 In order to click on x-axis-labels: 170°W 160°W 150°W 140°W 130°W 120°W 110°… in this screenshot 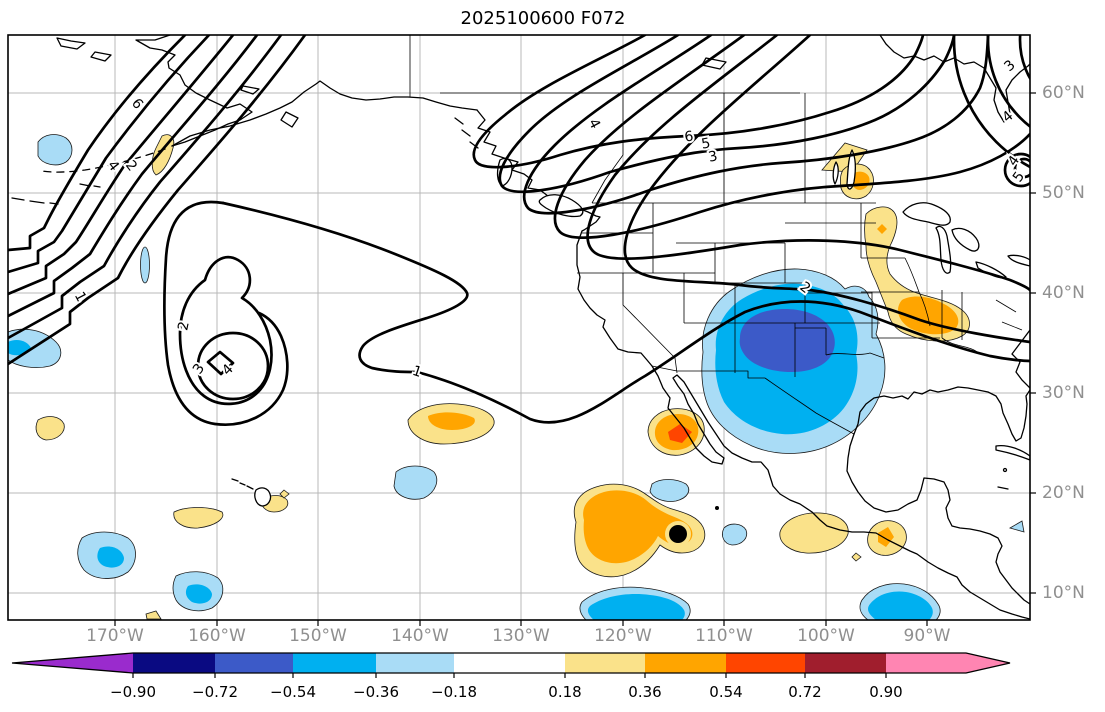, I will do `click(518, 636)`.